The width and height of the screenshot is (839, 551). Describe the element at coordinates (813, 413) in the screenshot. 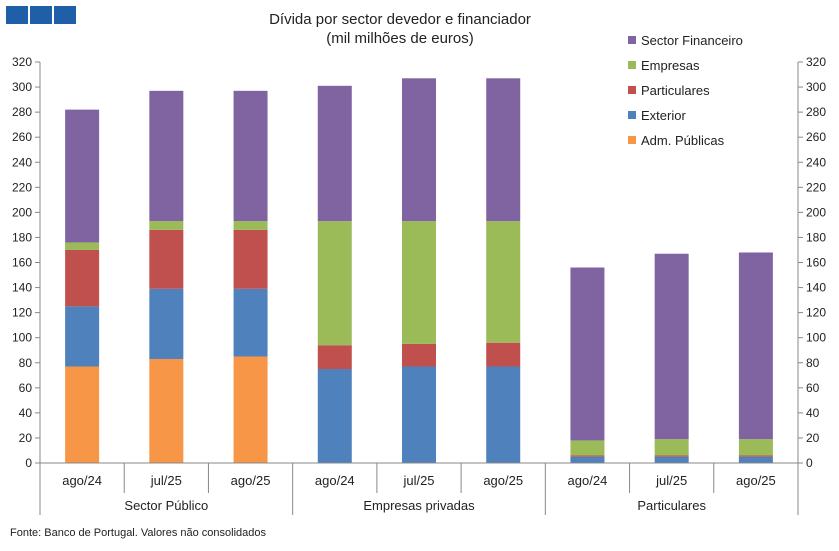

I see `y-tick-label-right: 40` at that location.